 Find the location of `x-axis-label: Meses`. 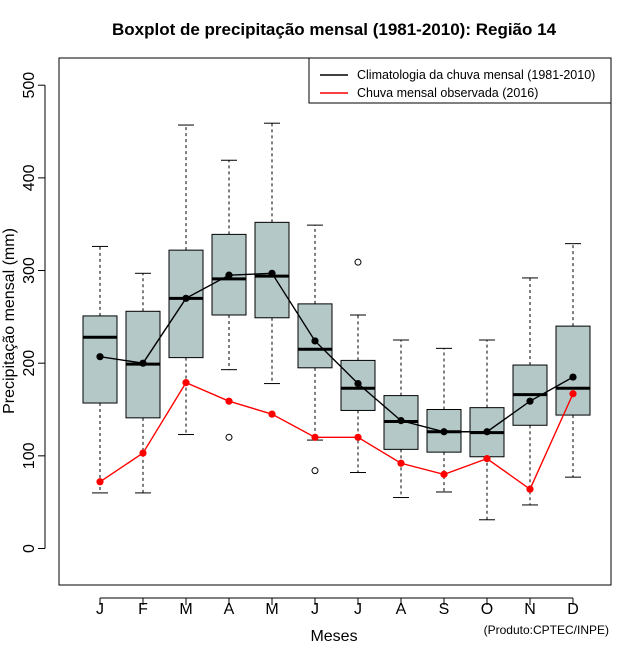

x-axis-label: Meses is located at coordinates (333, 636).